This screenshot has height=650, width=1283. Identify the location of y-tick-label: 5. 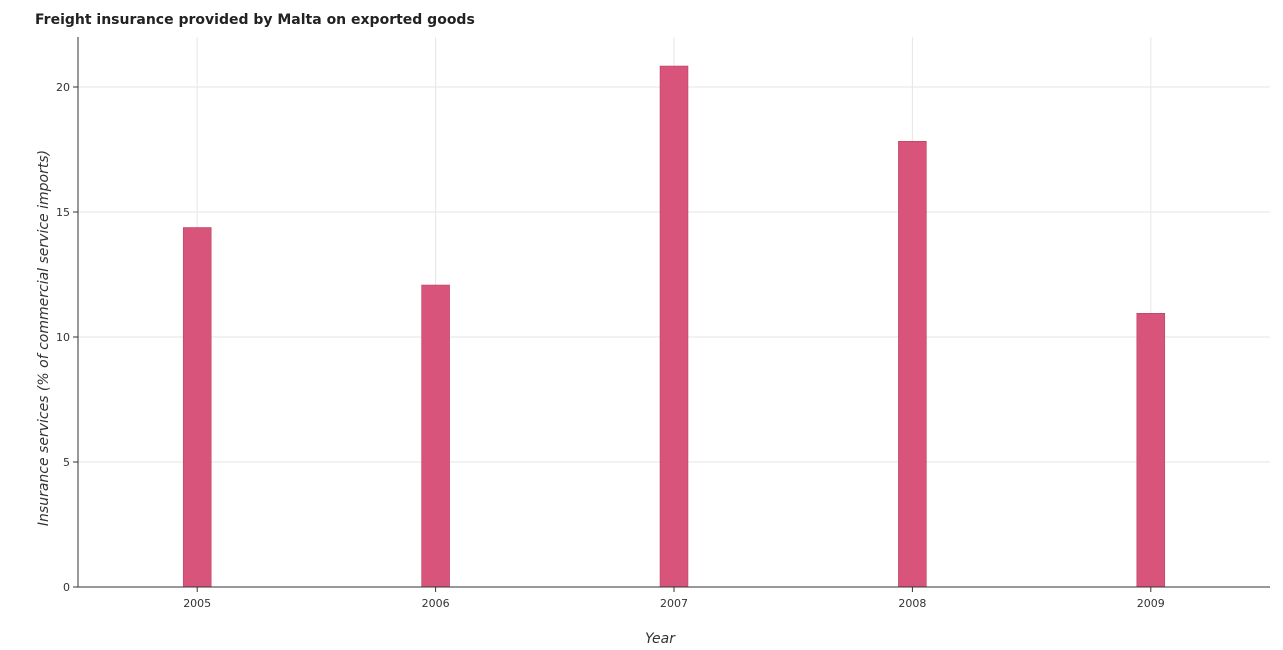
(66, 462).